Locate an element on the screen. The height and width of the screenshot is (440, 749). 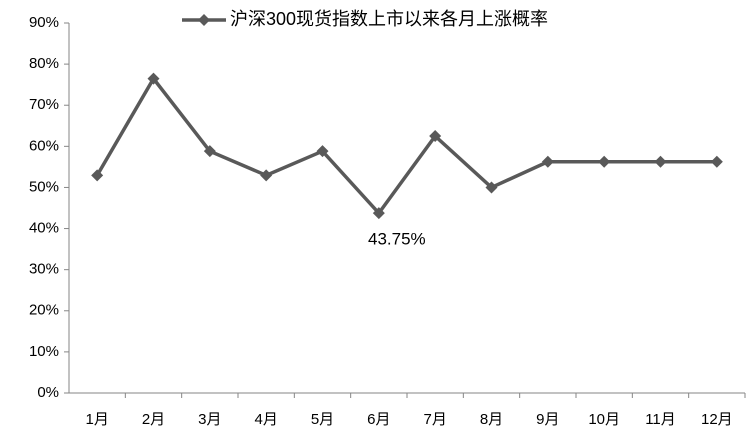
y-tick-label: 30% is located at coordinates (44, 269).